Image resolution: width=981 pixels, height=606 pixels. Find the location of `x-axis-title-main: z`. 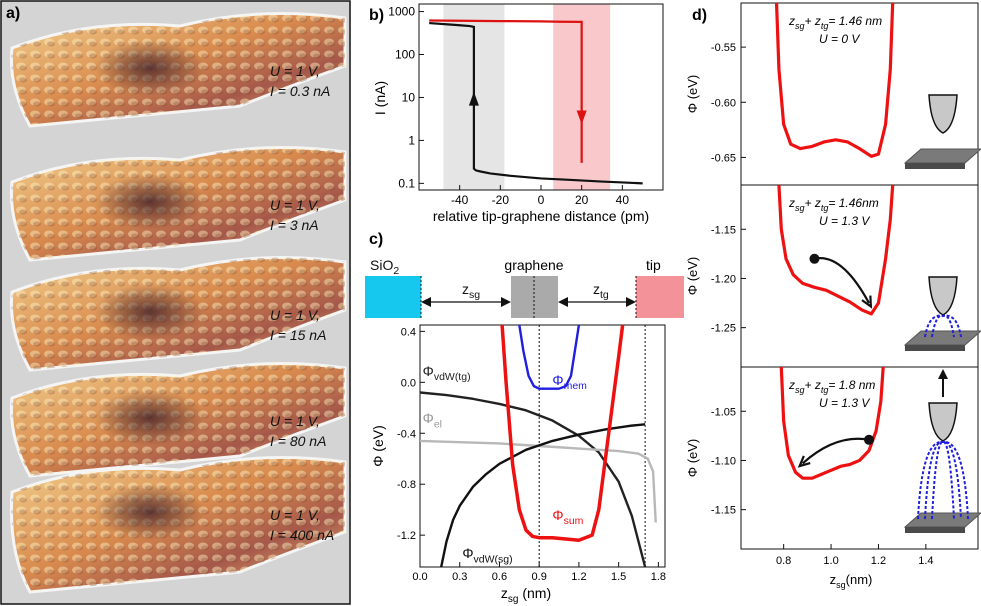

x-axis-title-main: z is located at coordinates (504, 593).